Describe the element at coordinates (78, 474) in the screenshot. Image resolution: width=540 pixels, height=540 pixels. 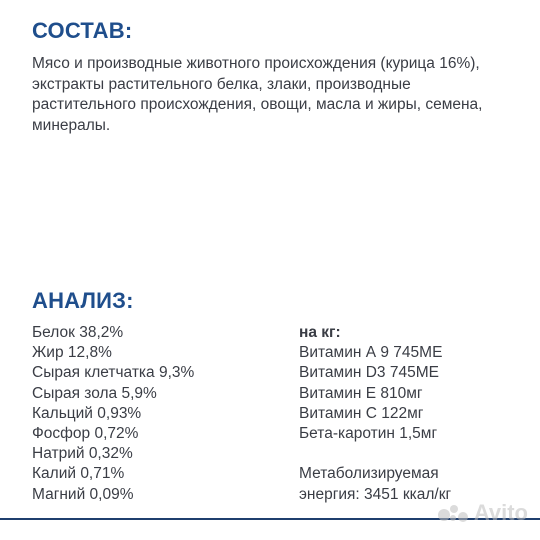
I see `nutrient-item: Калий 0,71%` at that location.